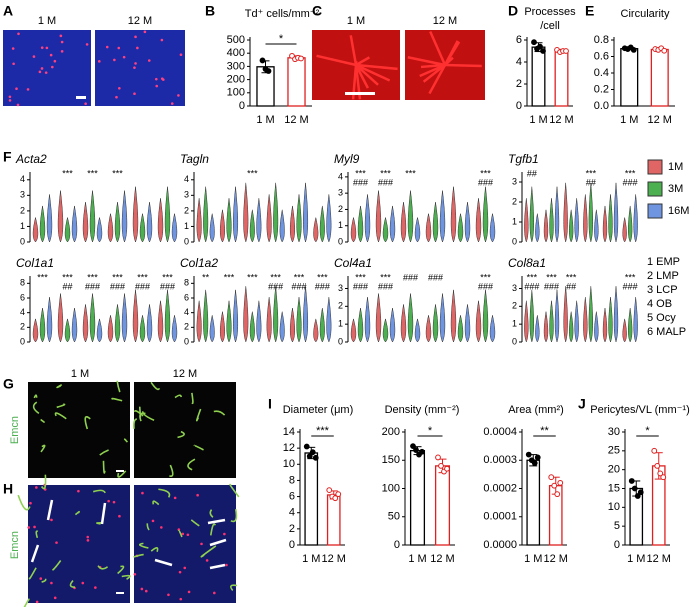 This screenshot has width=700, height=607. Describe the element at coordinates (662, 290) in the screenshot. I see `cell-type: 3 LCP` at that location.